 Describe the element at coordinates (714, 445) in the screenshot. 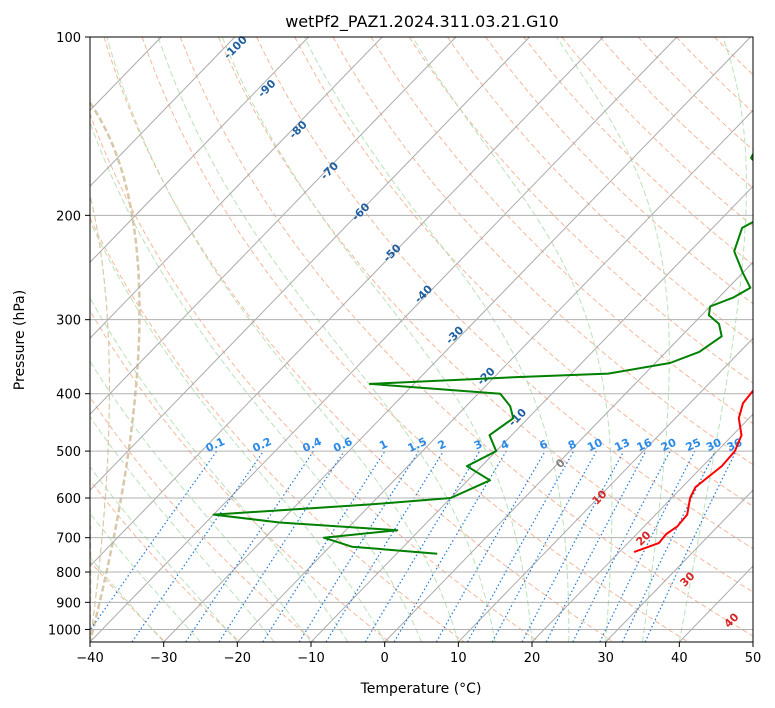

I see `mixing-ratio-label: 30` at that location.